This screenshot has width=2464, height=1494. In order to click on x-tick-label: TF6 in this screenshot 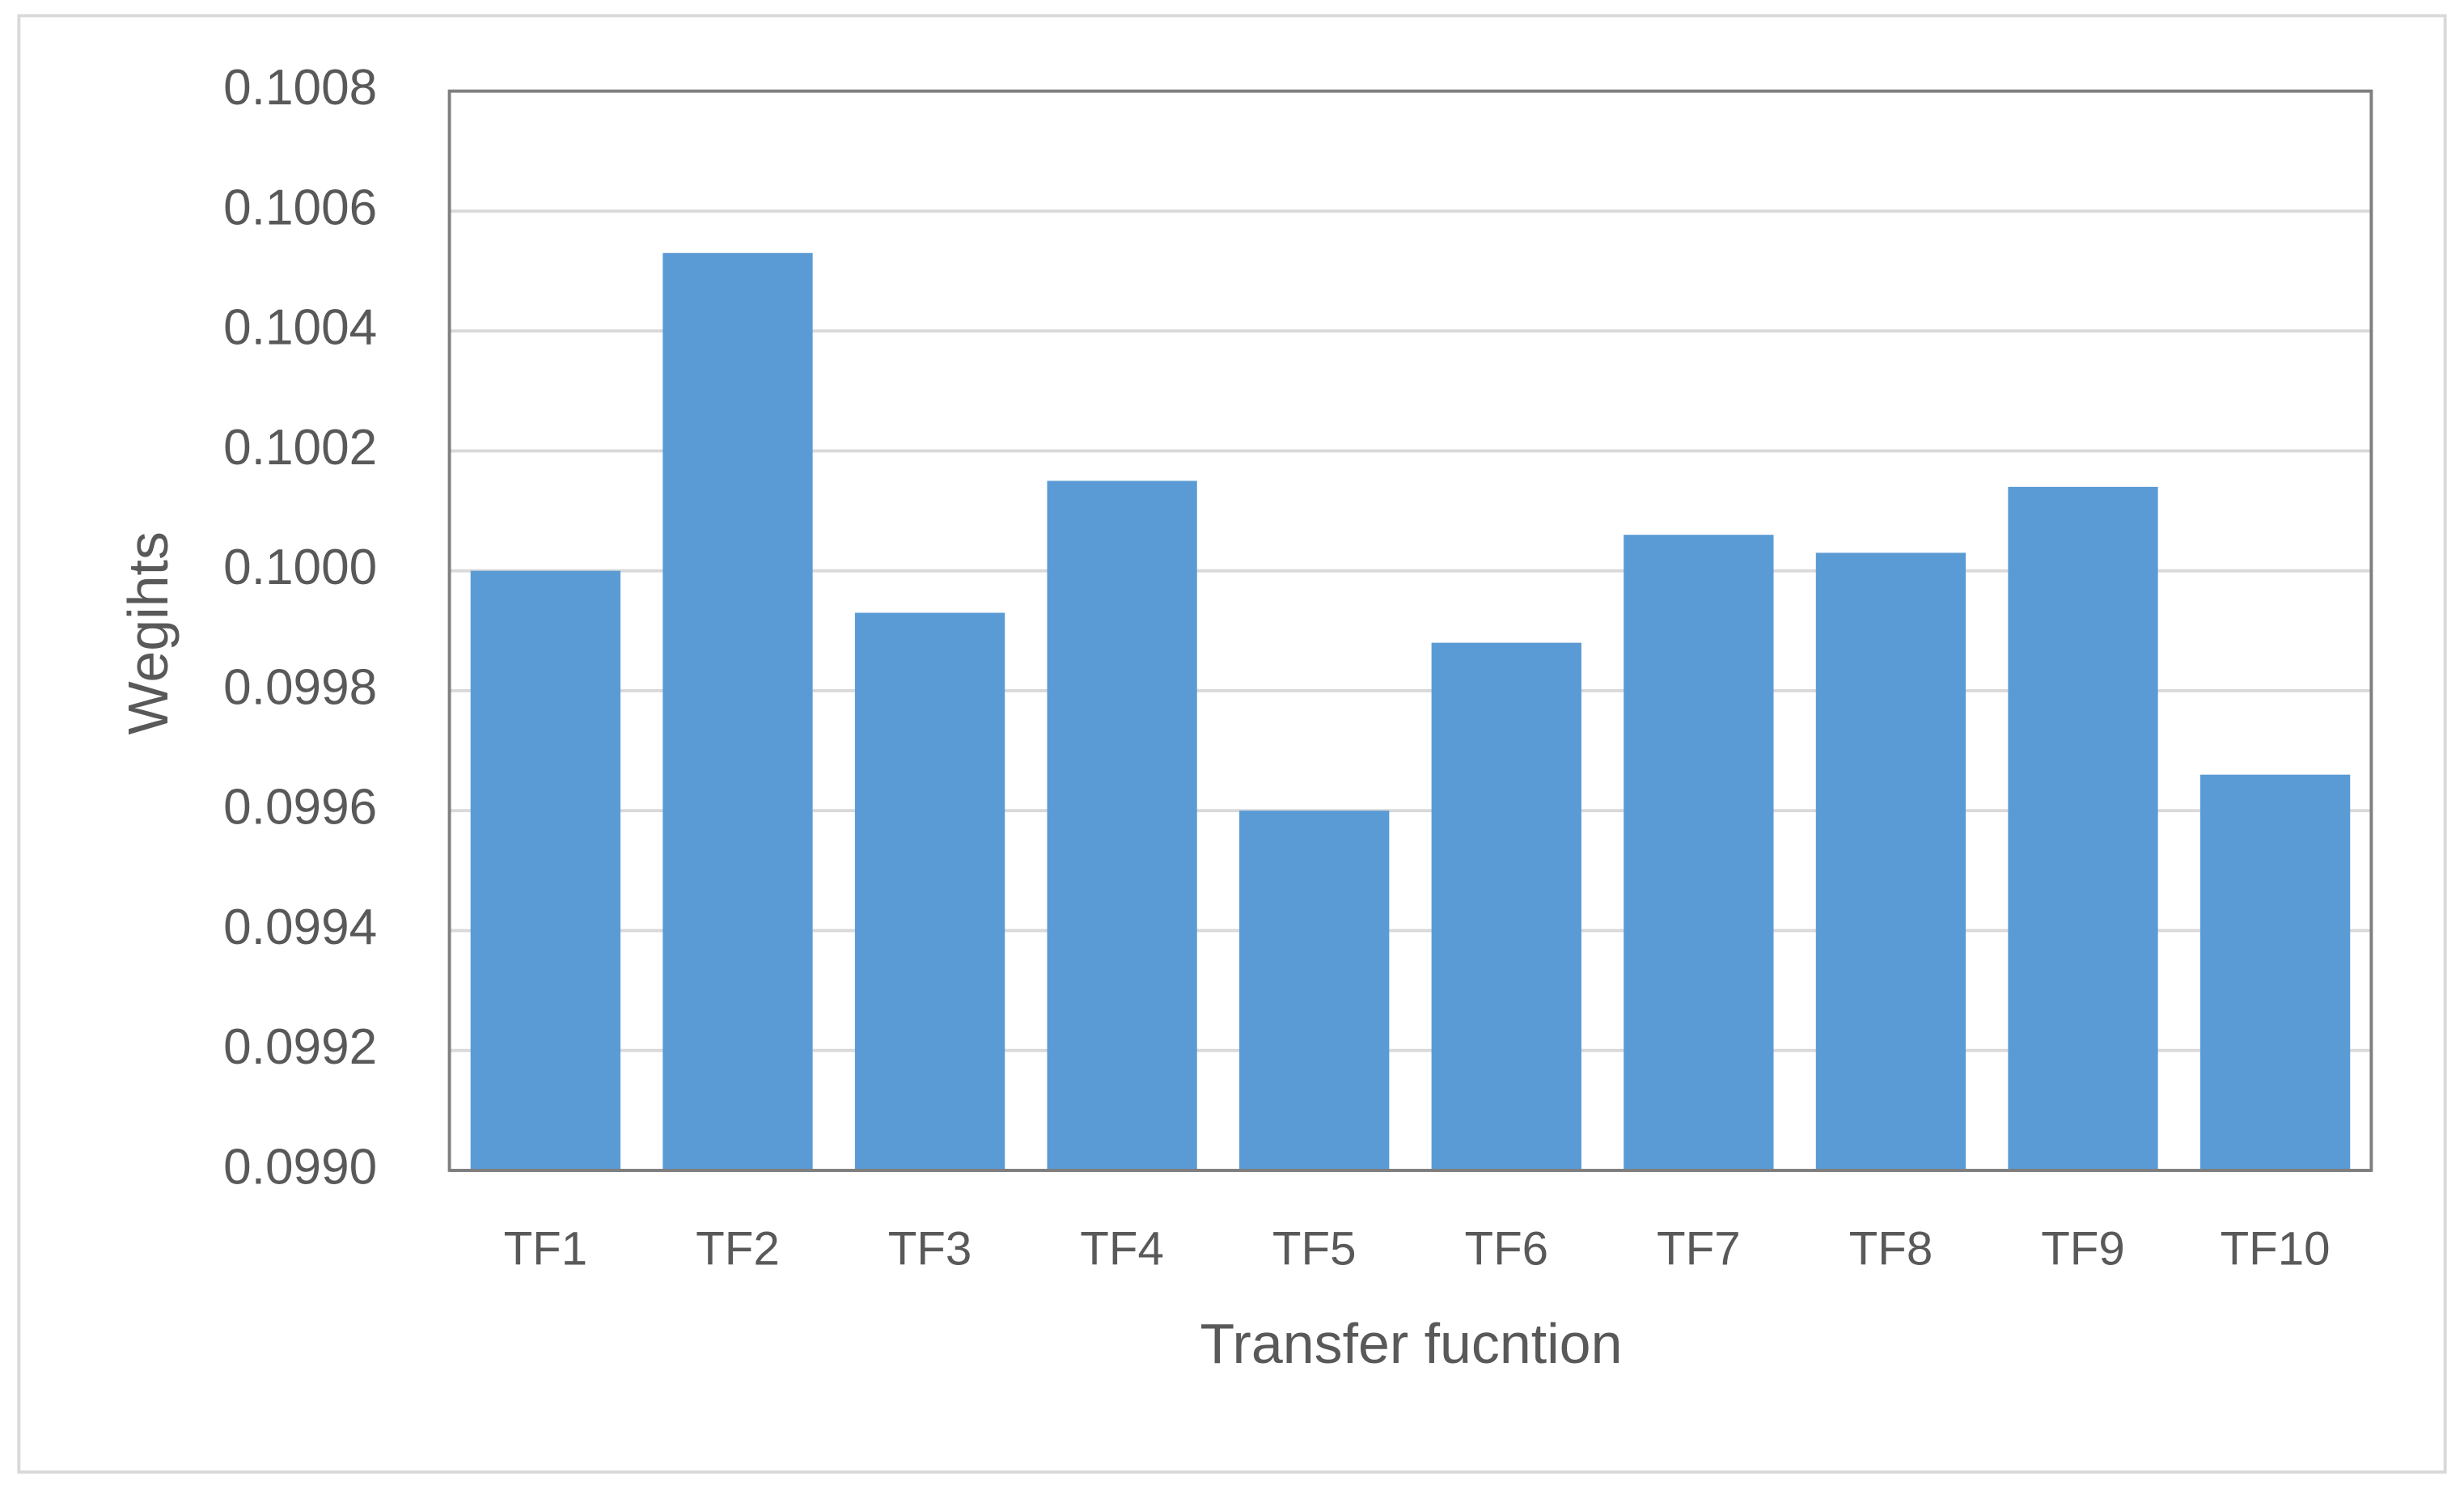, I will do `click(1506, 1248)`.